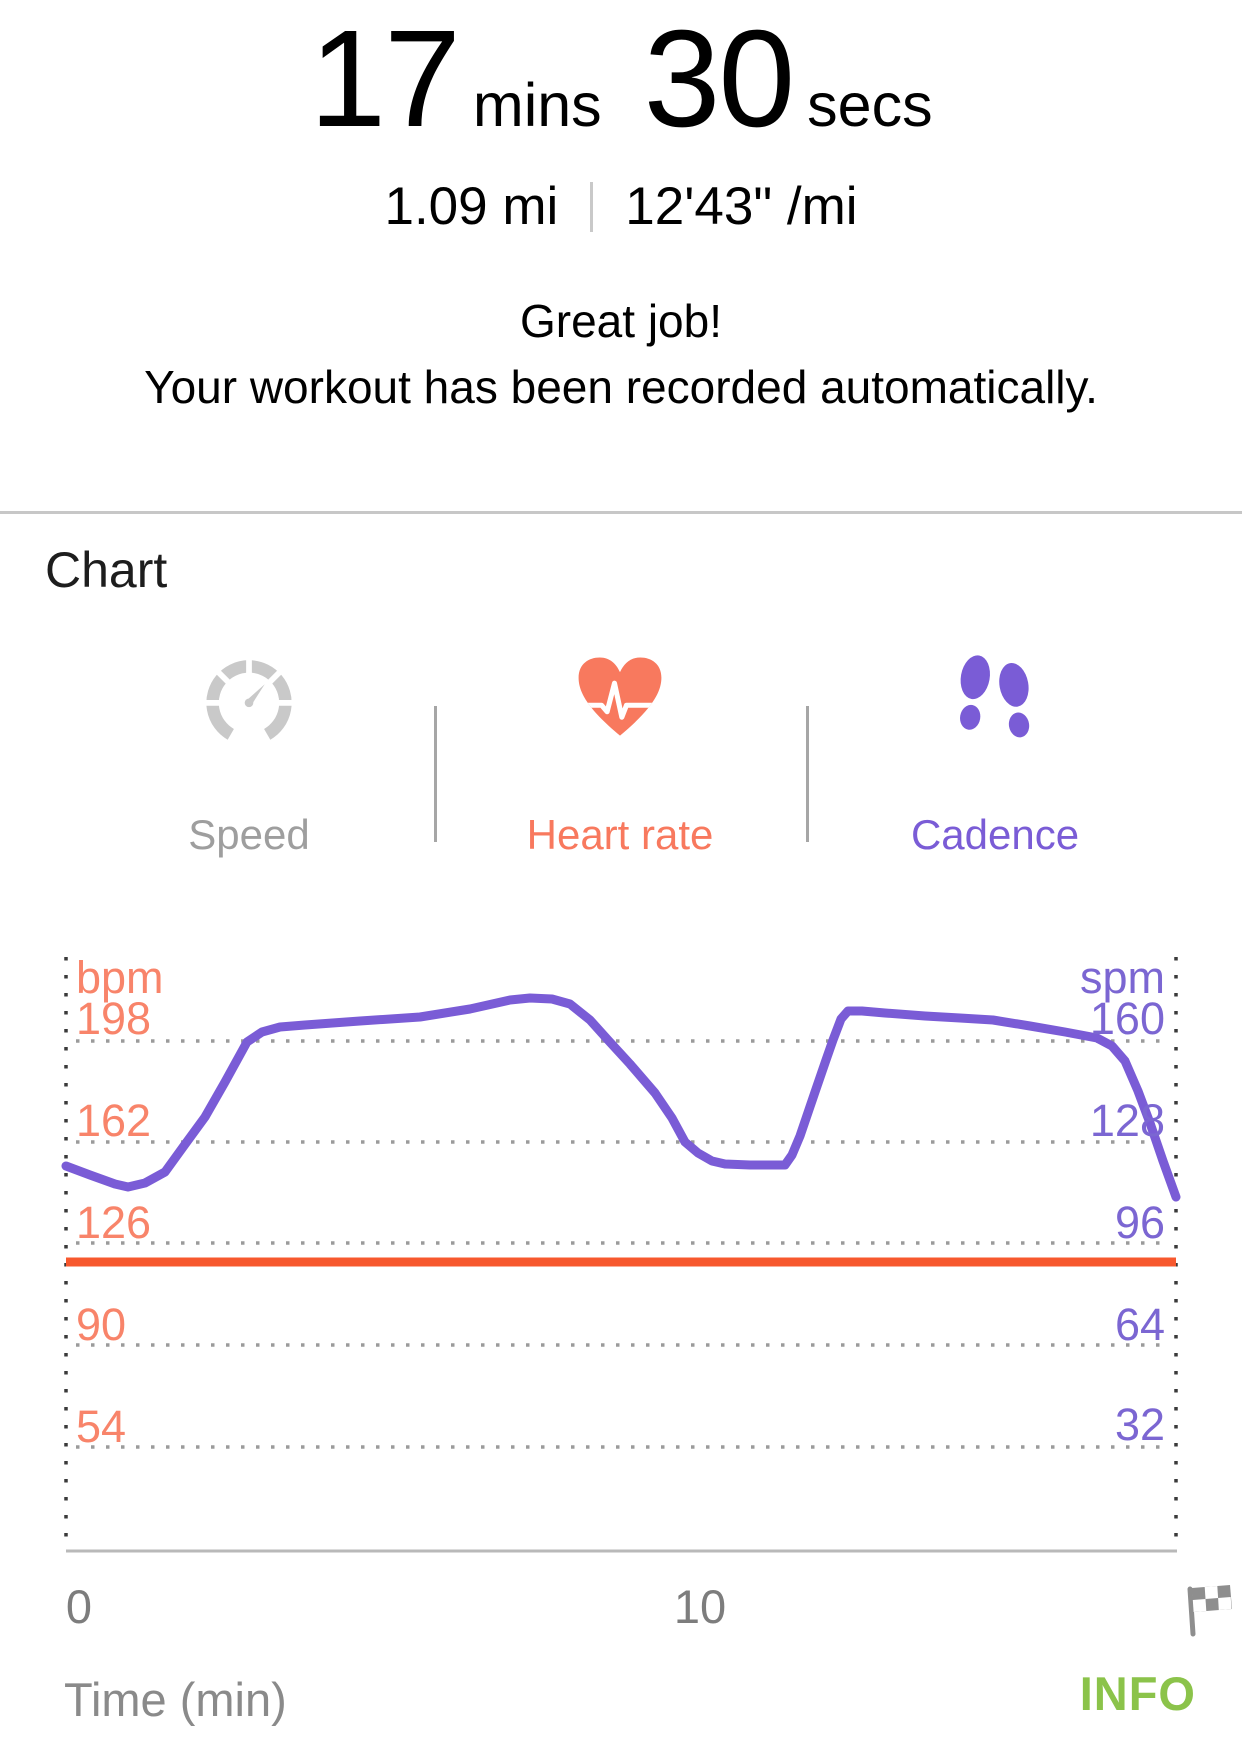  I want to click on tab-speed-label: Speed, so click(249, 834).